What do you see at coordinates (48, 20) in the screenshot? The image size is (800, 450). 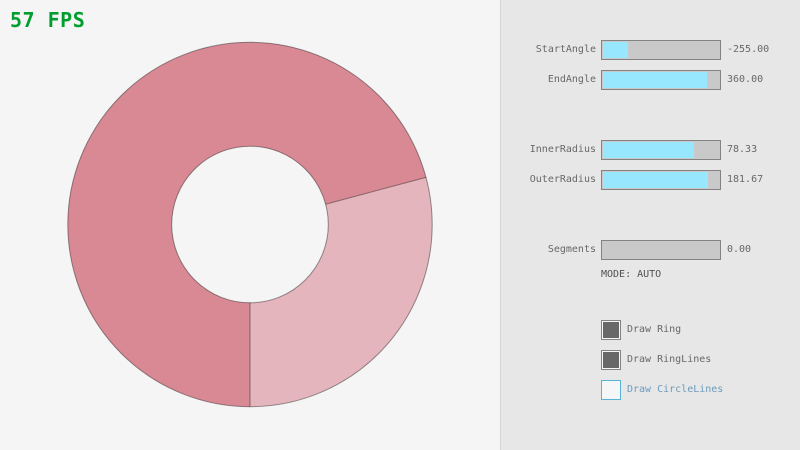 I see `fps-counter: 57 FPS` at bounding box center [48, 20].